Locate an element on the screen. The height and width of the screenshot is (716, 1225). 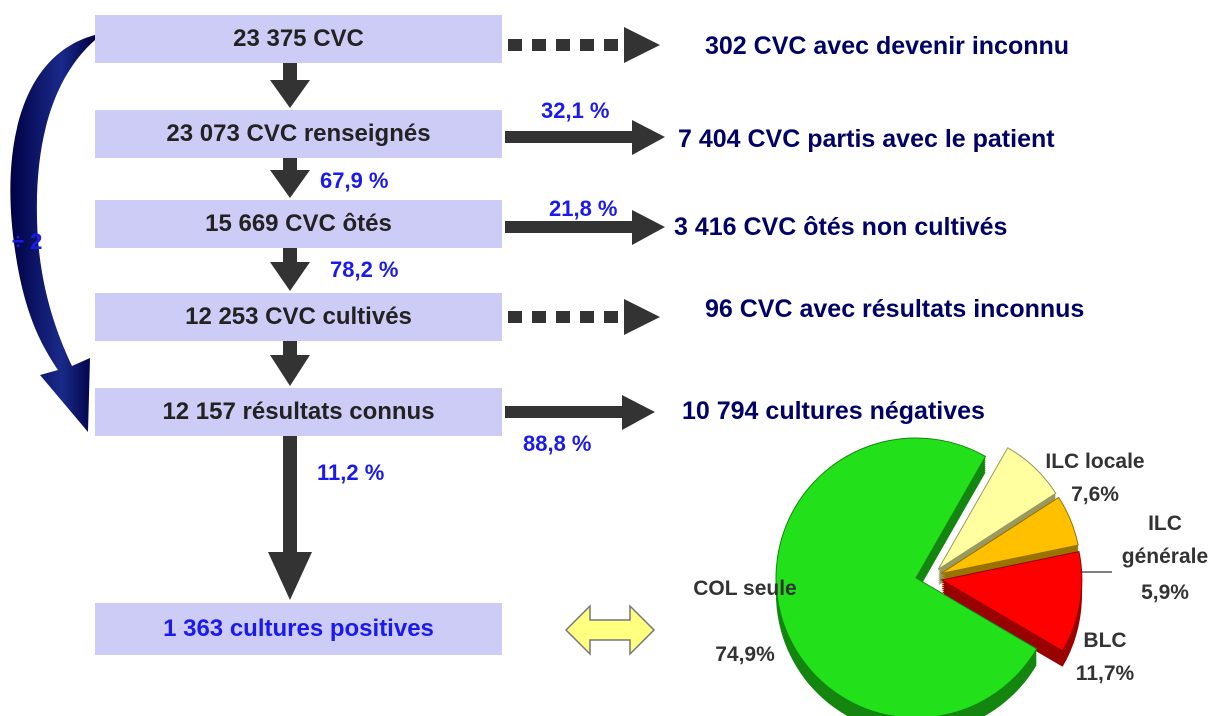
outcome: 3 416 CVC ôtés non cultivés is located at coordinates (841, 227).